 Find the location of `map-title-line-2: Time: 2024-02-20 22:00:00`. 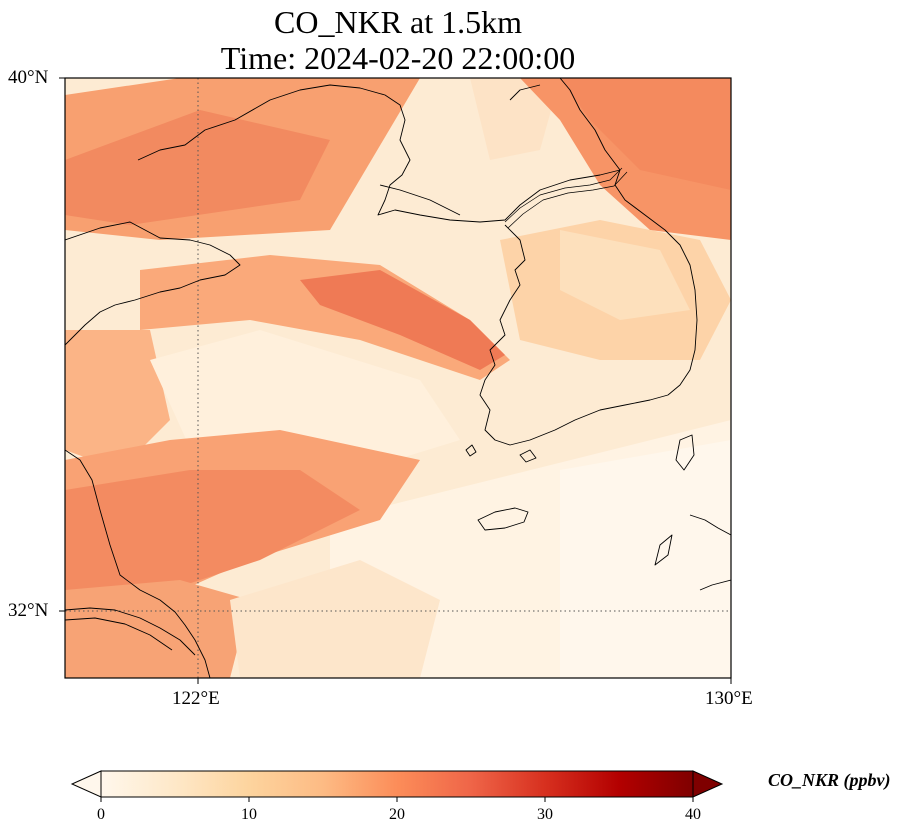

map-title-line-2: Time: 2024-02-20 22:00:00 is located at coordinates (398, 58).